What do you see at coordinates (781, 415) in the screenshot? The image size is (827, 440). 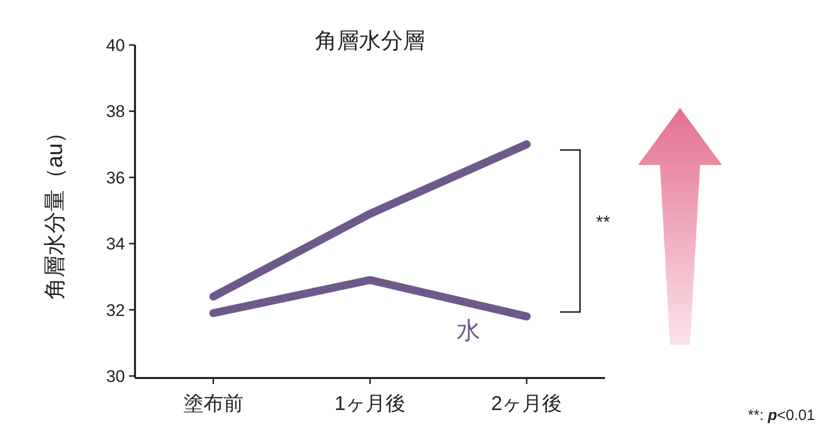 I see `text: **: p<0.01` at bounding box center [781, 415].